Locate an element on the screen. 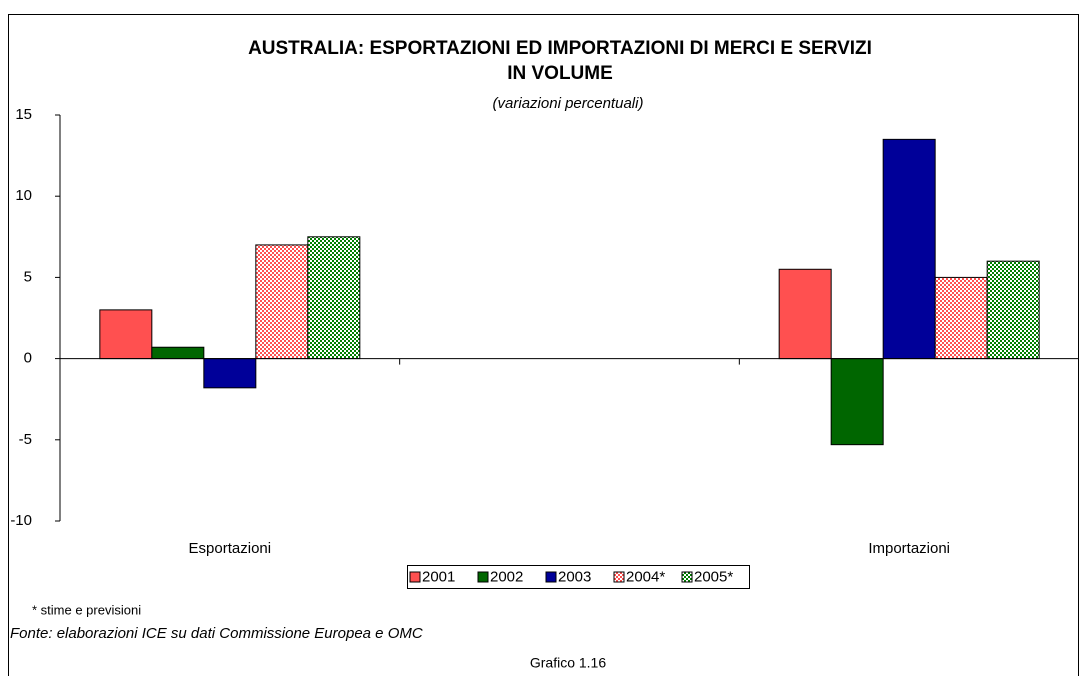 This screenshot has height=676, width=1079. y-tick-label: 15 is located at coordinates (23, 114).